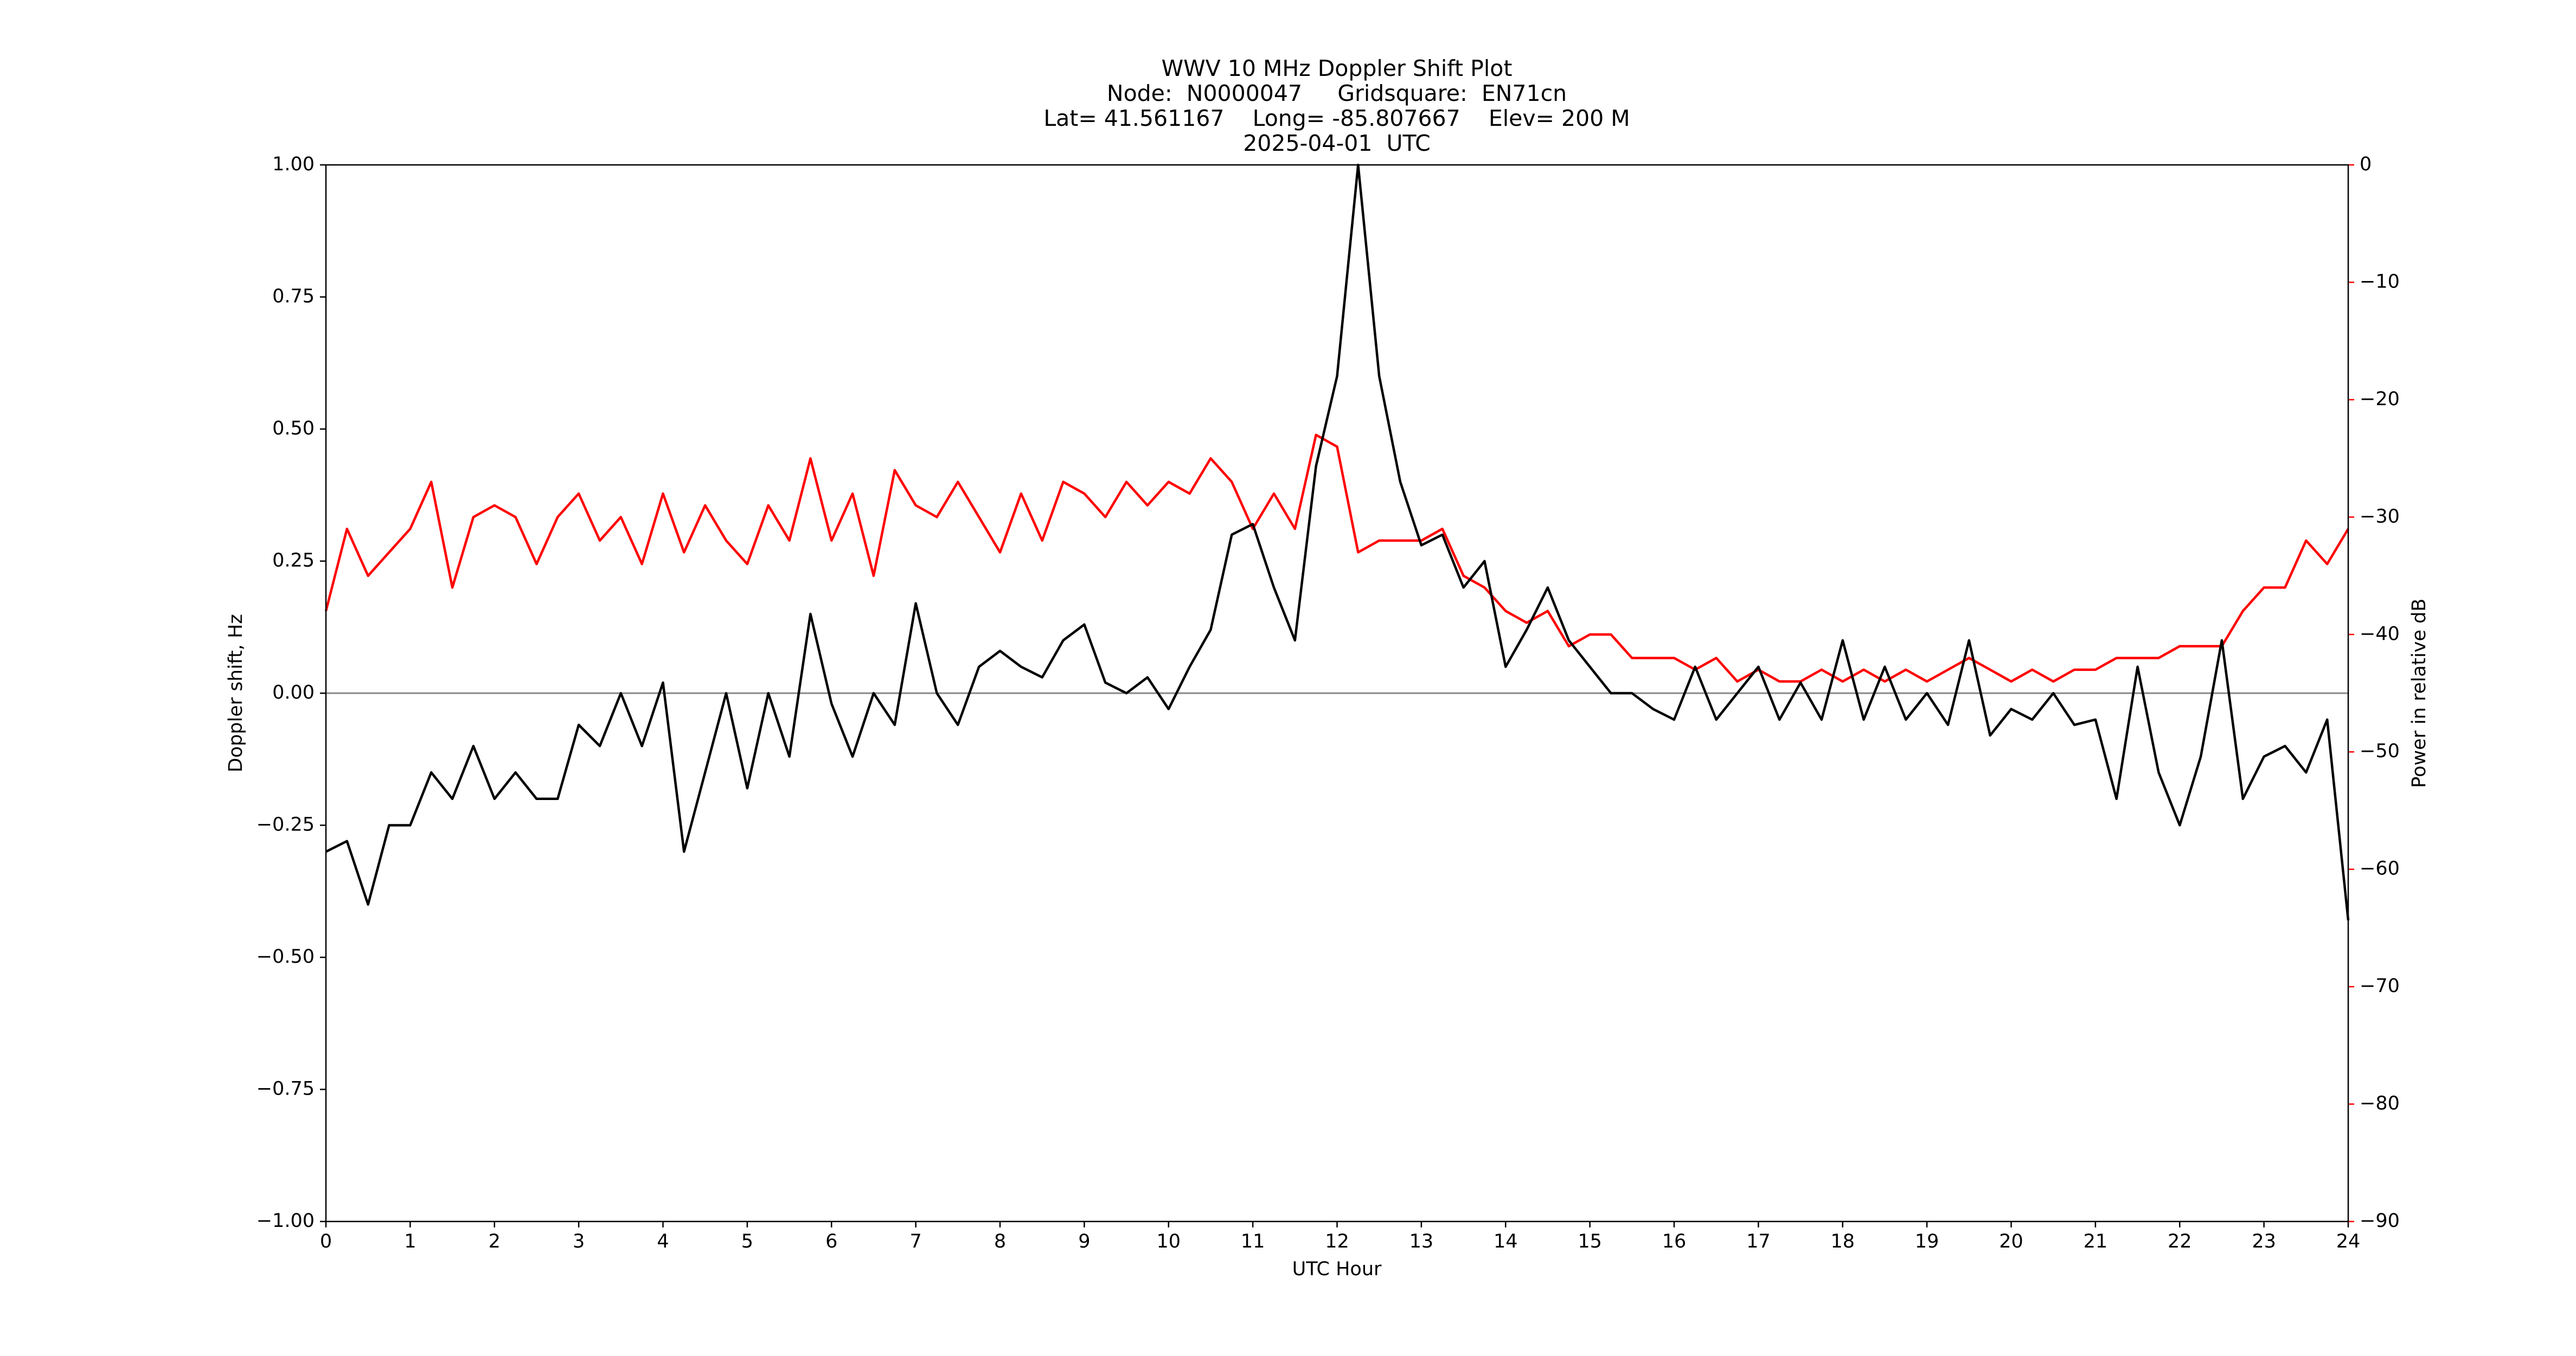  I want to click on x-tick-label: 4, so click(663, 1241).